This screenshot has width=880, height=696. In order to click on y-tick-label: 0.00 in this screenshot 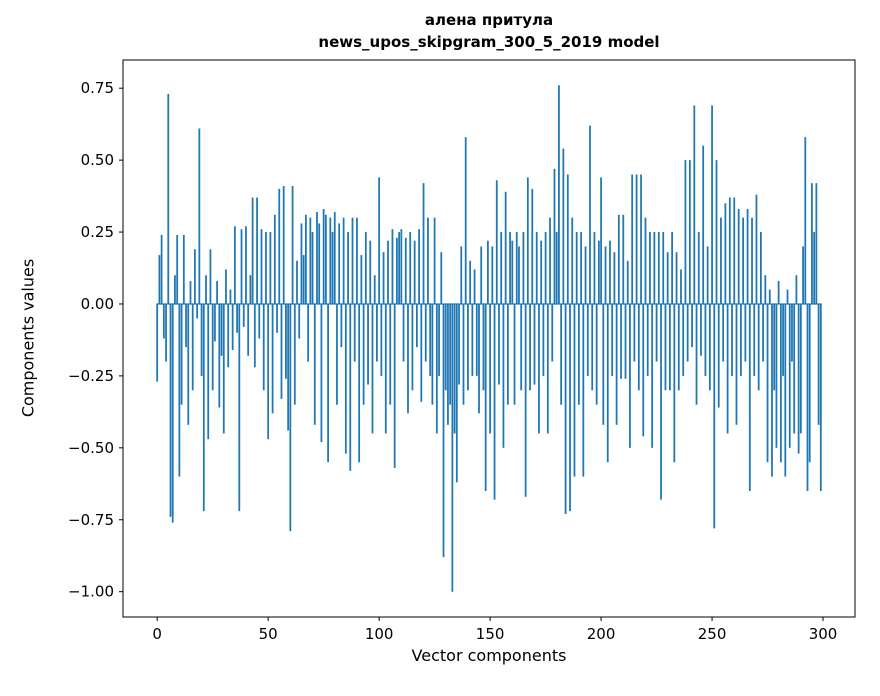, I will do `click(97, 304)`.